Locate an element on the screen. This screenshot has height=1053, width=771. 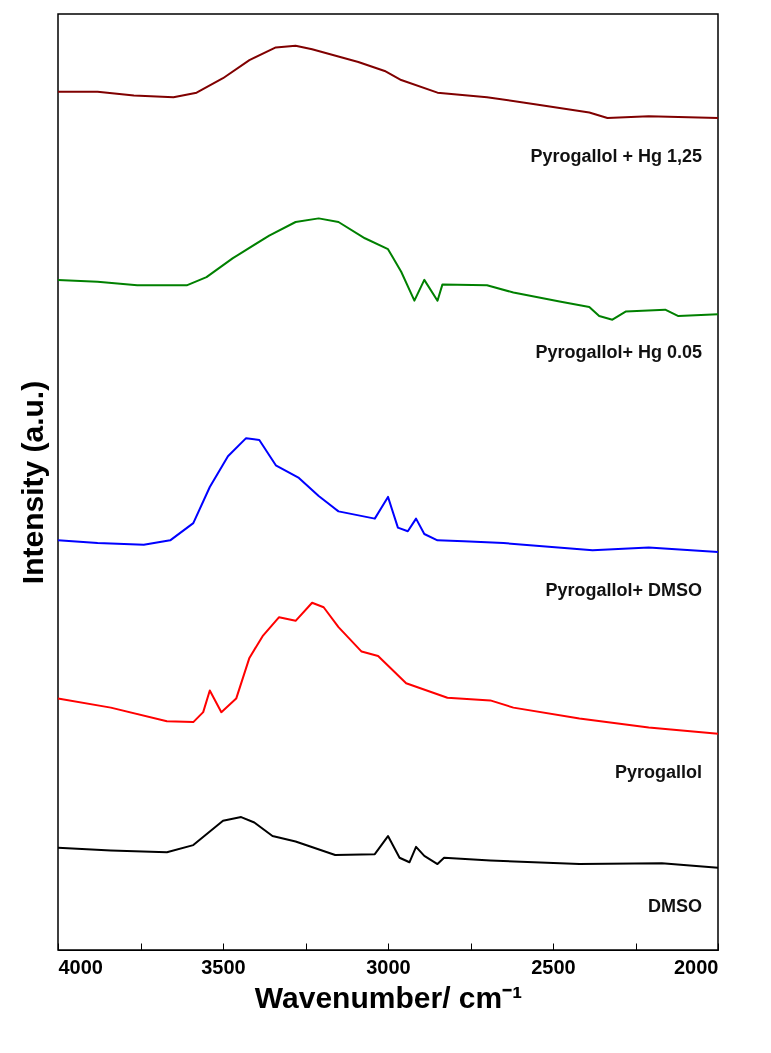
series-label: Pyrogallol+ Hg 0.05 is located at coordinates (618, 352).